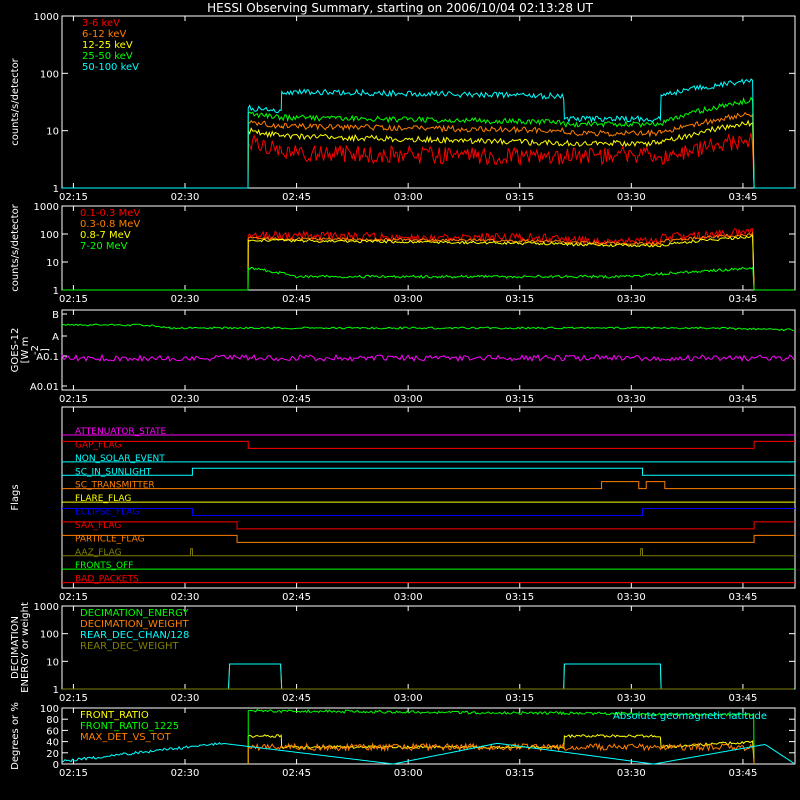 The image size is (800, 800). Describe the element at coordinates (105, 235) in the screenshot. I see `legend-entry: 0.8-7 MeV` at that location.